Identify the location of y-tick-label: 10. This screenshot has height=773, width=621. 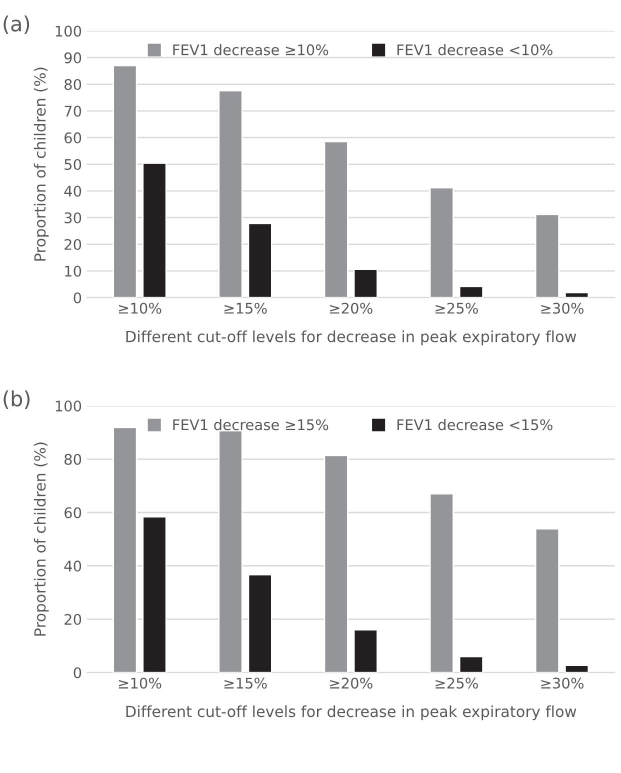
(73, 271).